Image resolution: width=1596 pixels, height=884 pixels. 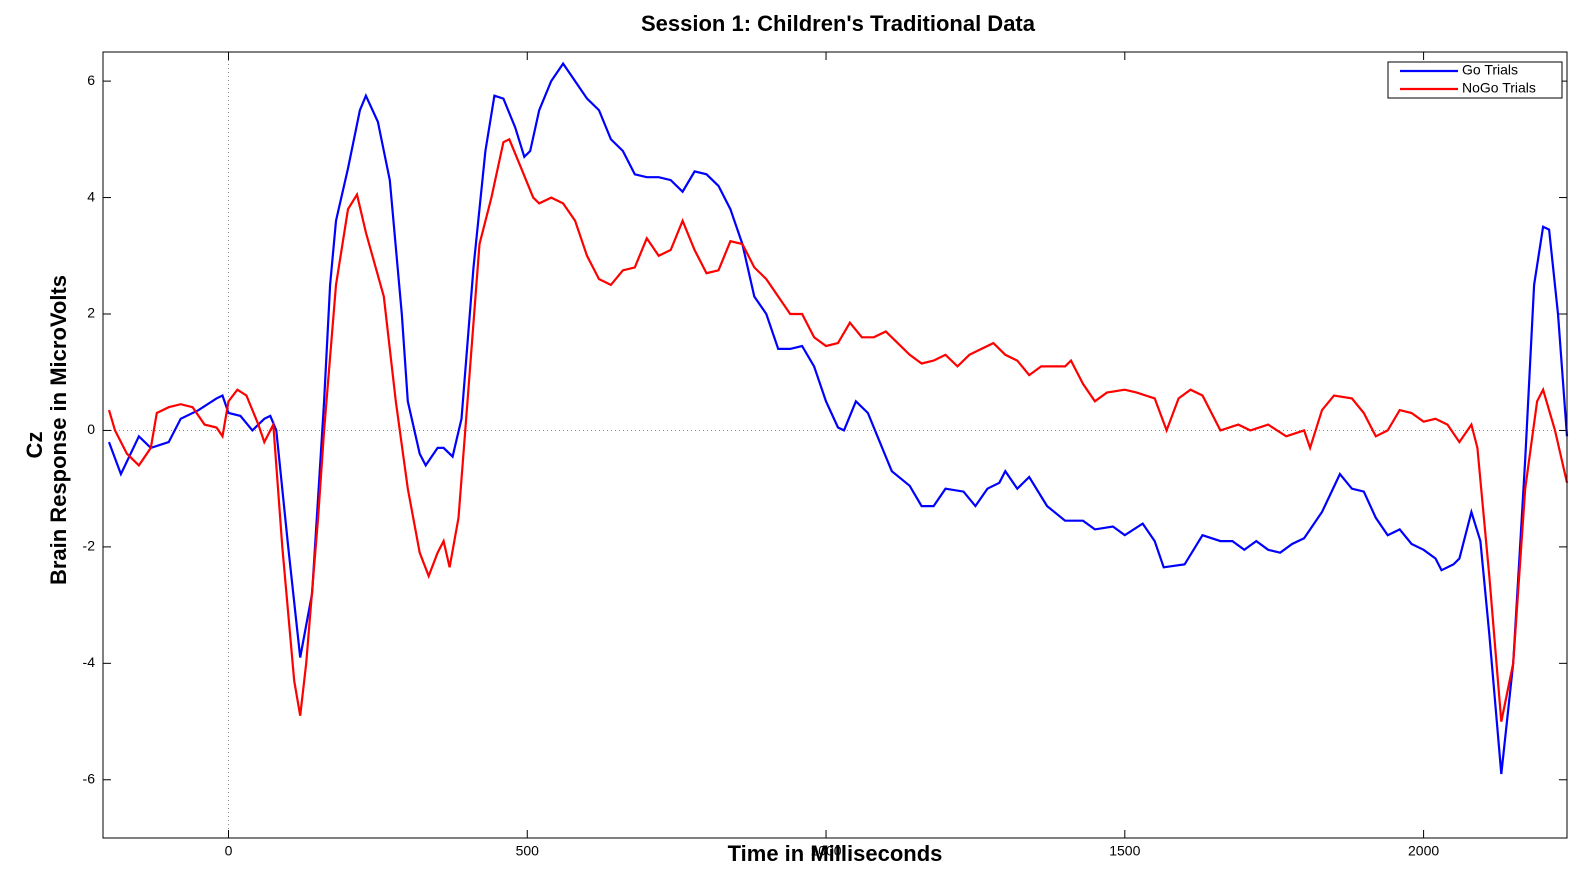 What do you see at coordinates (91, 80) in the screenshot?
I see `y-tick-label: 6` at bounding box center [91, 80].